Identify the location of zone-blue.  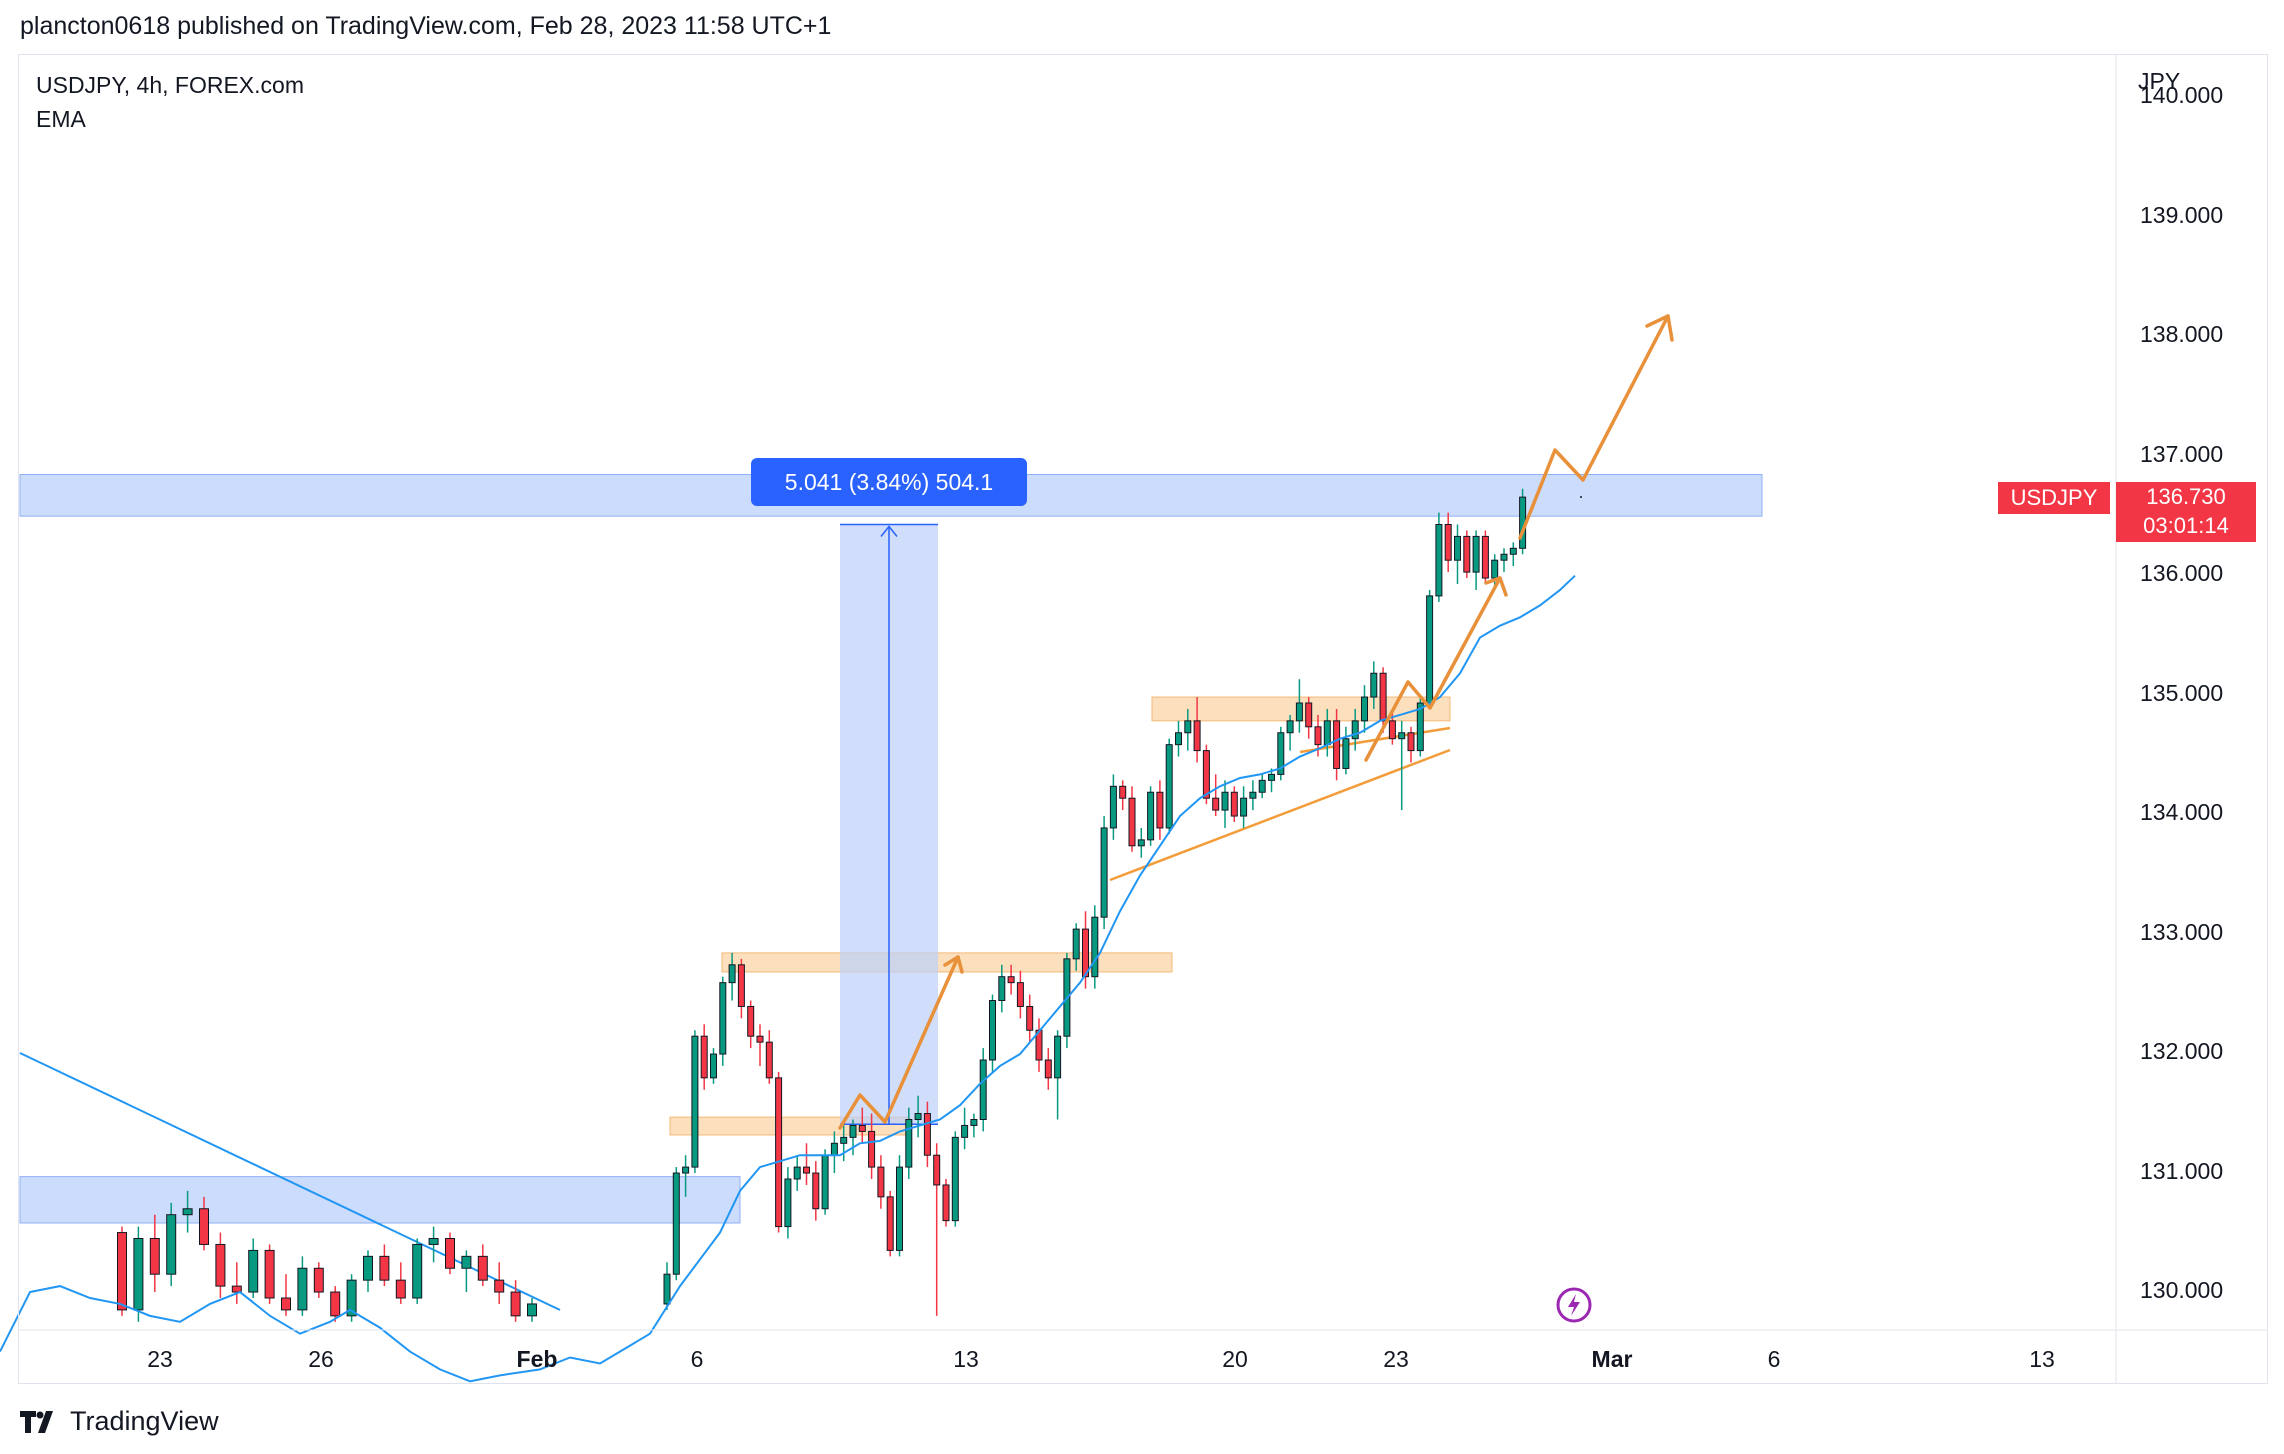
(380, 1200).